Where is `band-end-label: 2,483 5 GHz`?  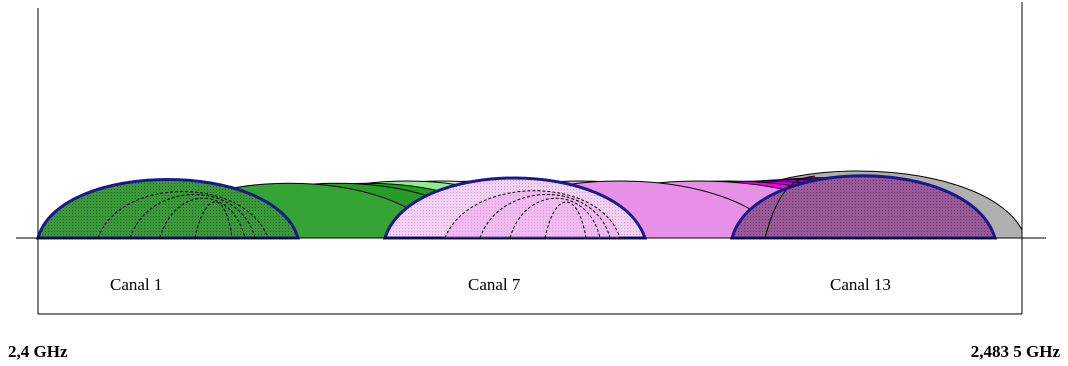
band-end-label: 2,483 5 GHz is located at coordinates (1016, 351).